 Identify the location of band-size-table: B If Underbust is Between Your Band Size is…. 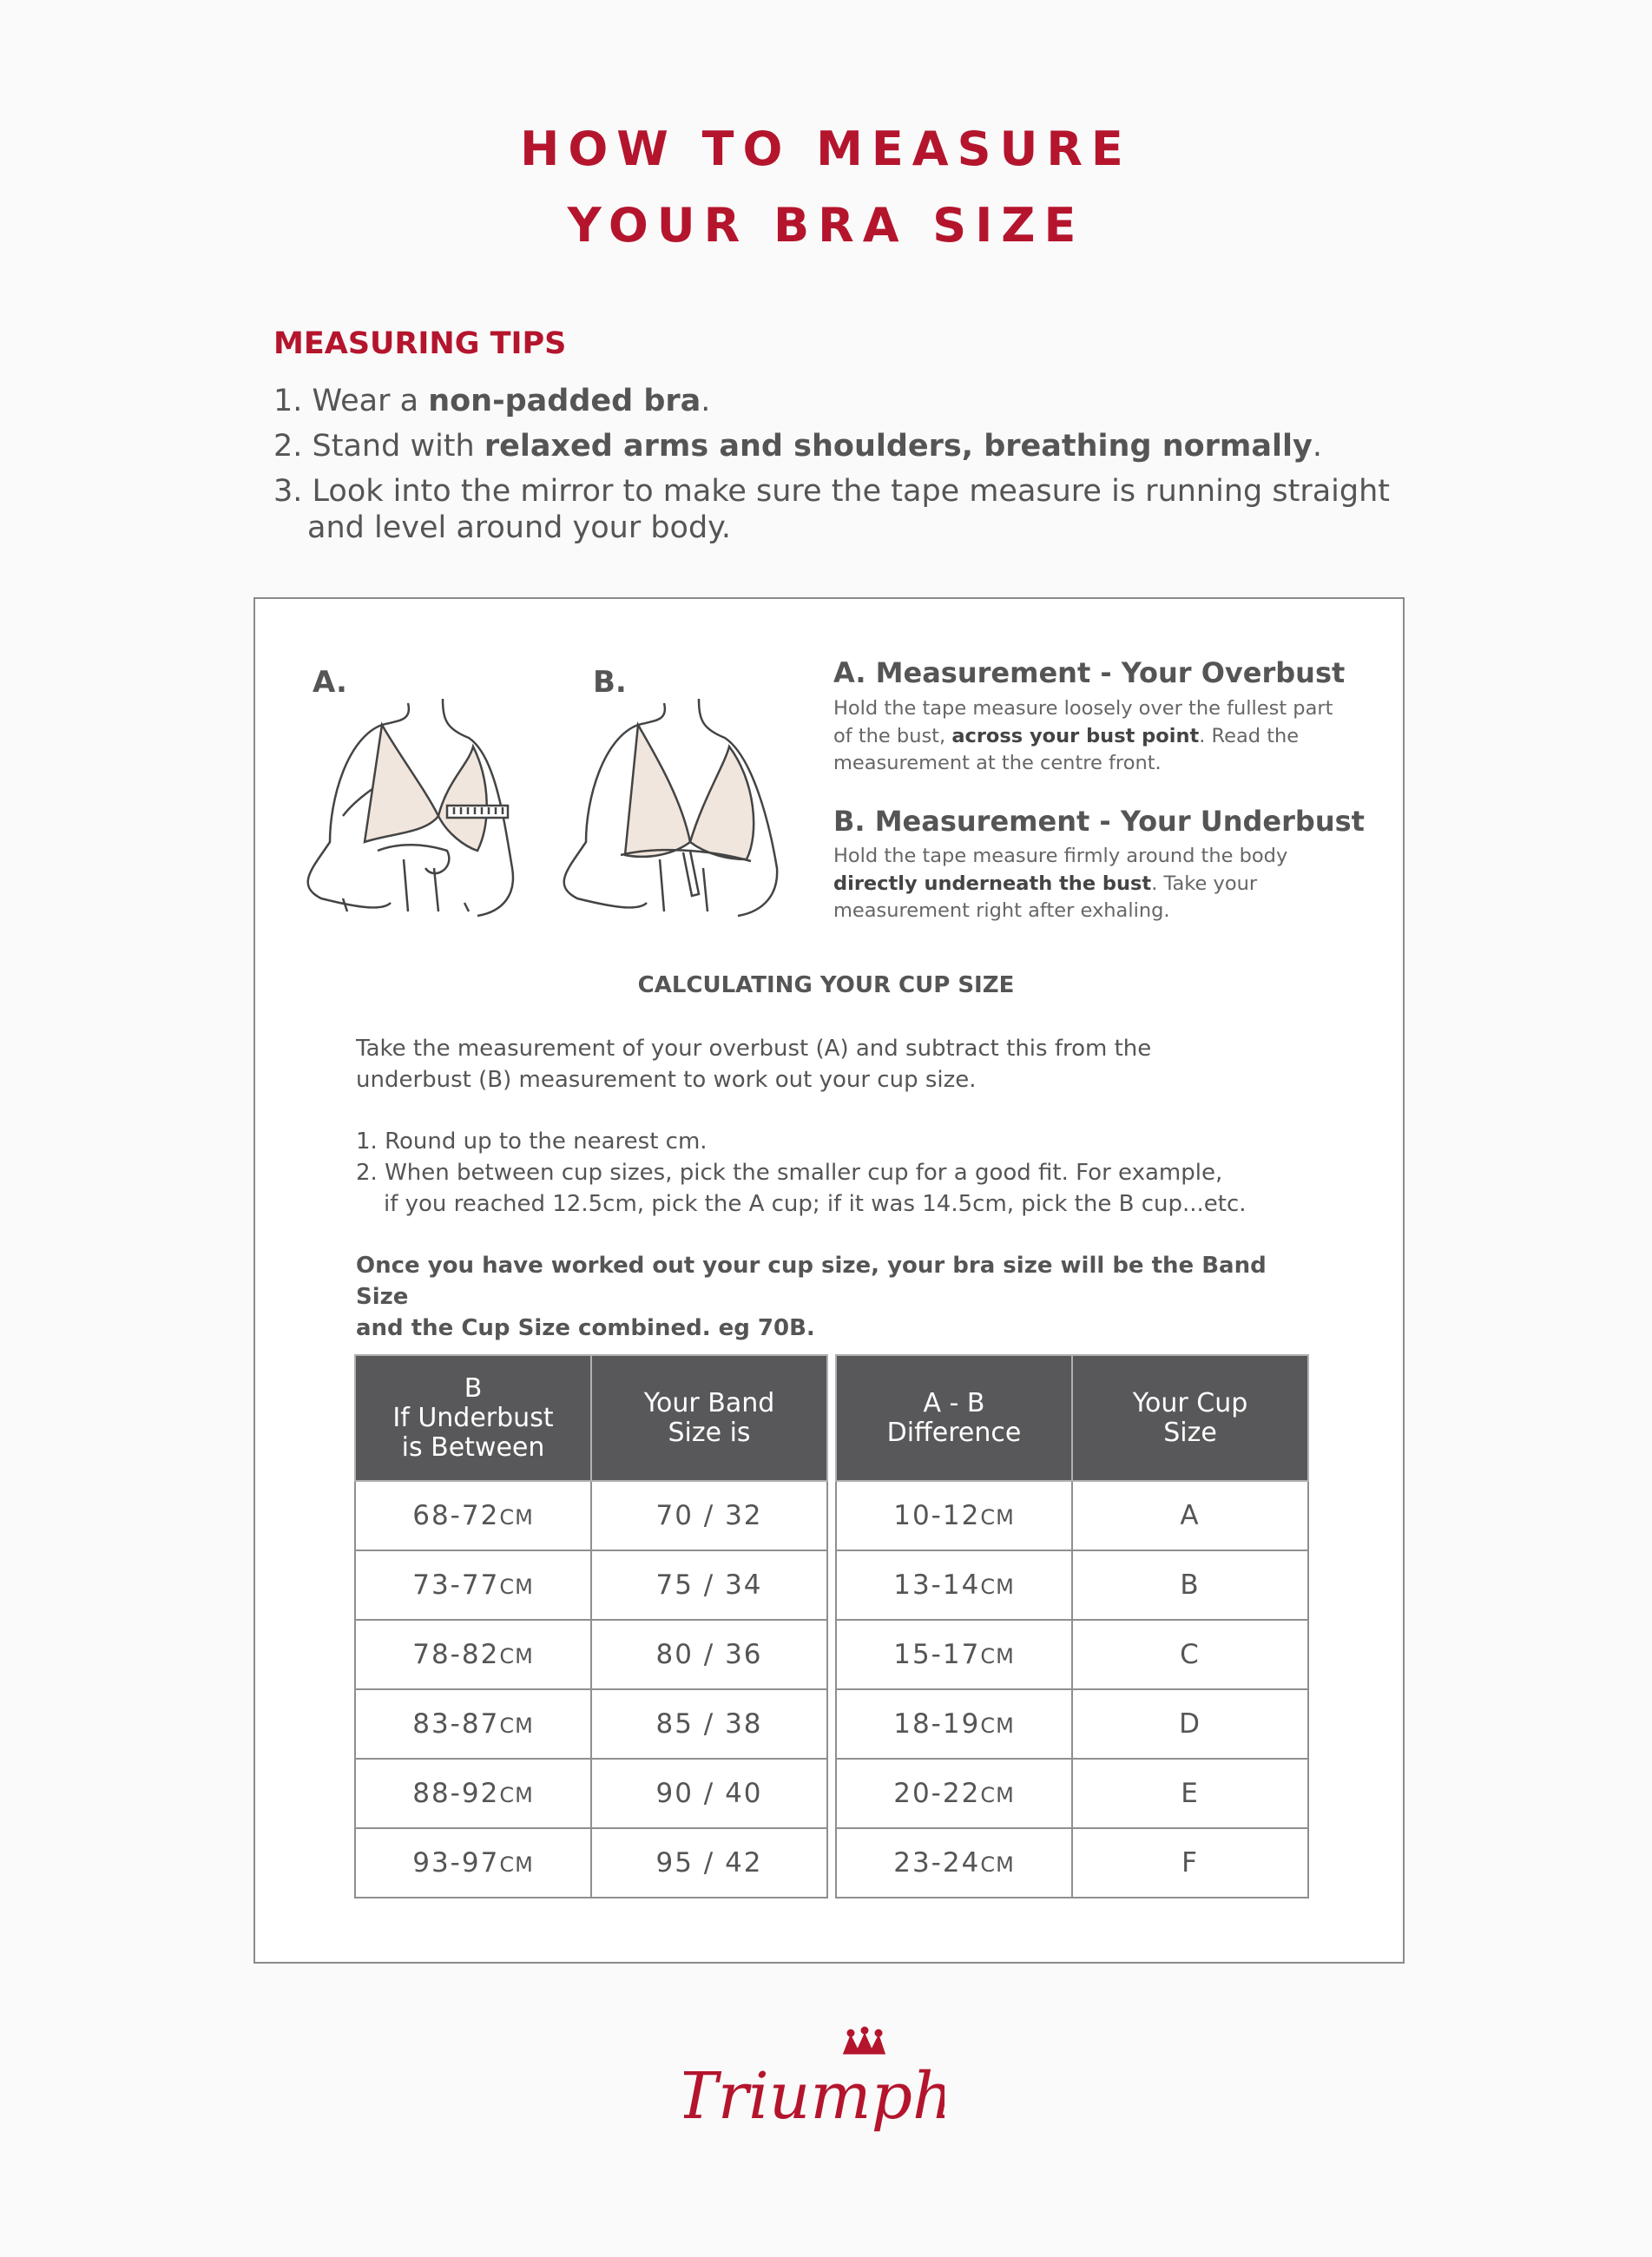
(591, 1626).